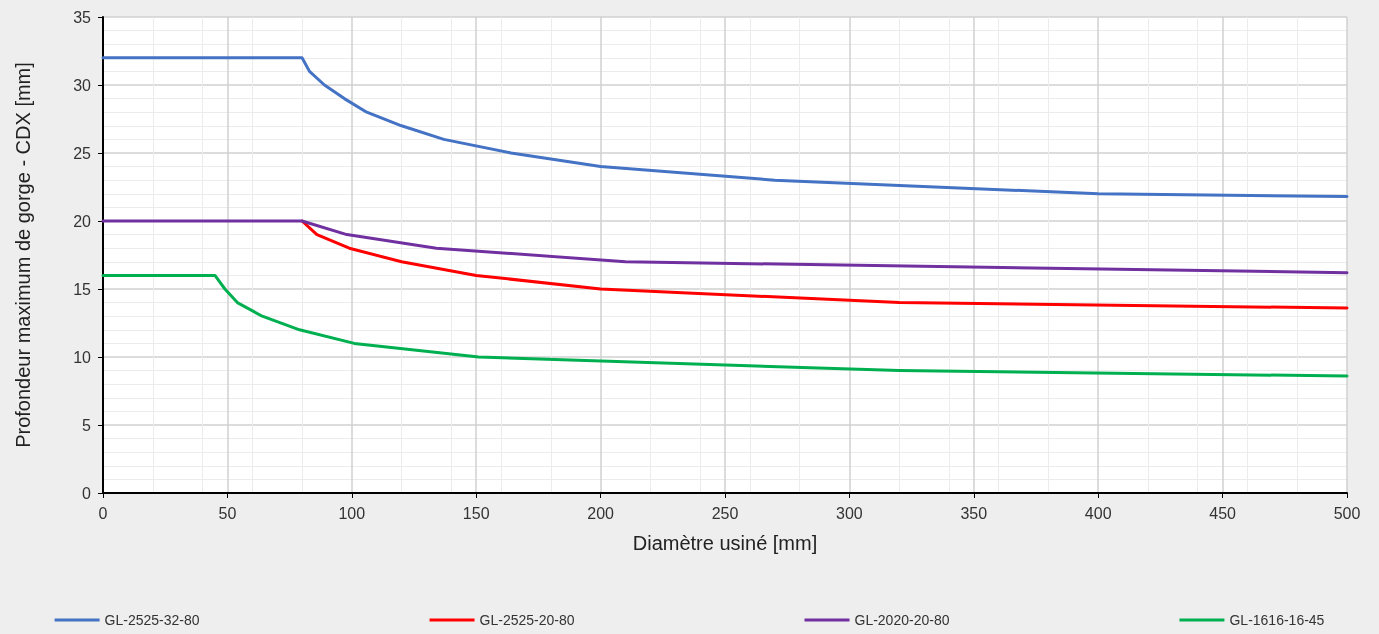  Describe the element at coordinates (103, 513) in the screenshot. I see `x-tick-label: 0` at that location.